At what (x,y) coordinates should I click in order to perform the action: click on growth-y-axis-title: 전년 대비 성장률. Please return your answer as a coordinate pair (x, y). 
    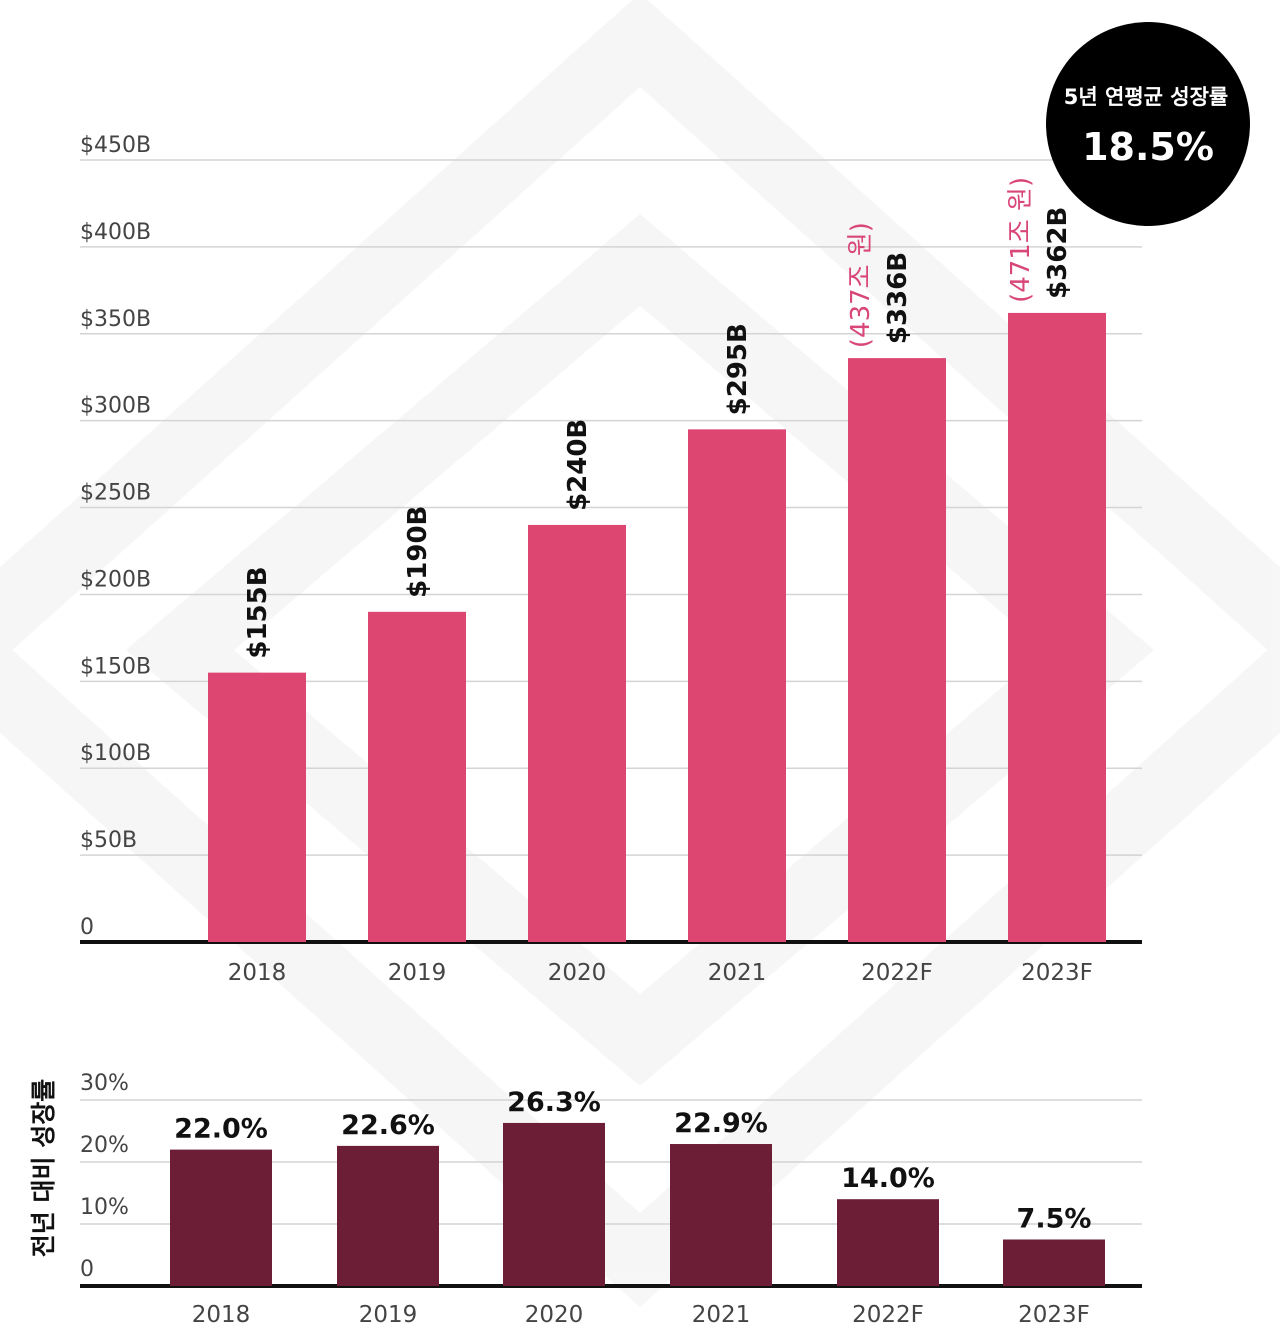
    Looking at the image, I should click on (43, 1168).